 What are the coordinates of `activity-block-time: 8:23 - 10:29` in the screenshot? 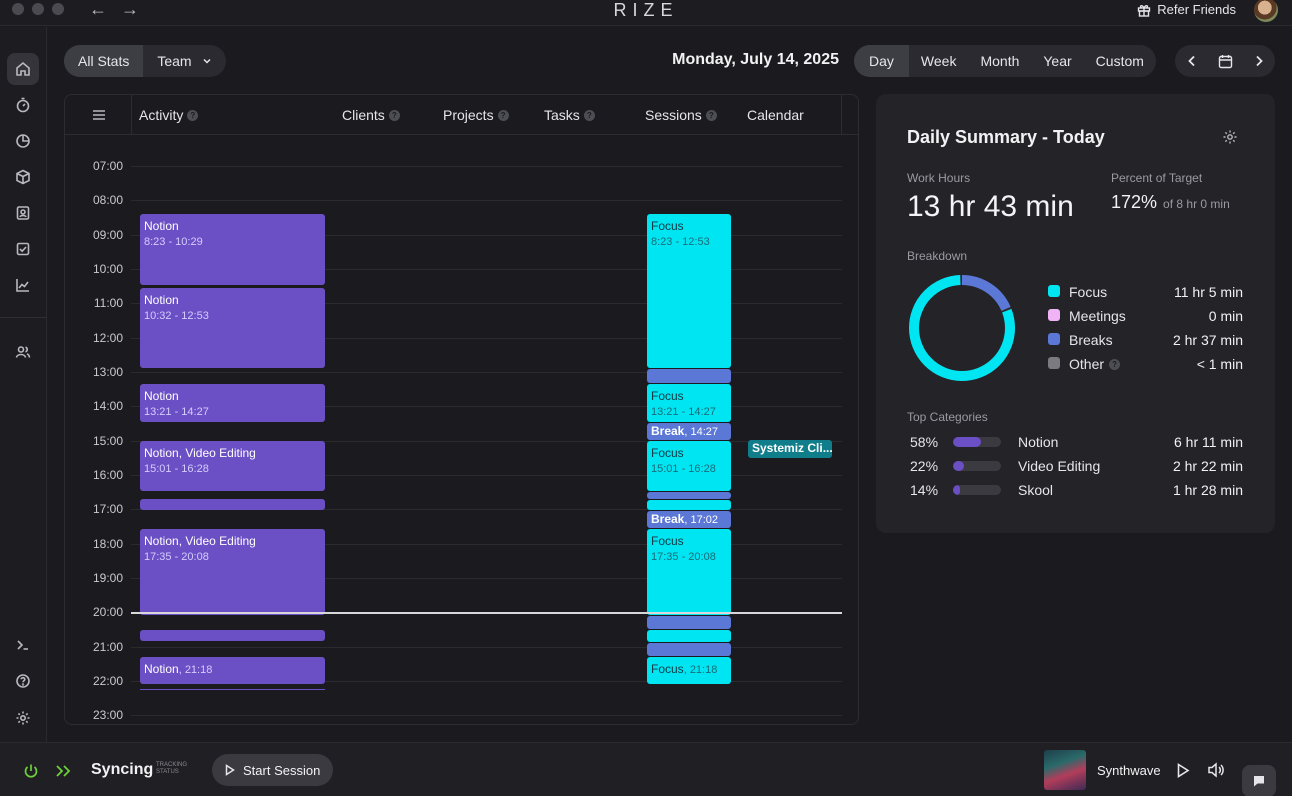 It's located at (173, 242).